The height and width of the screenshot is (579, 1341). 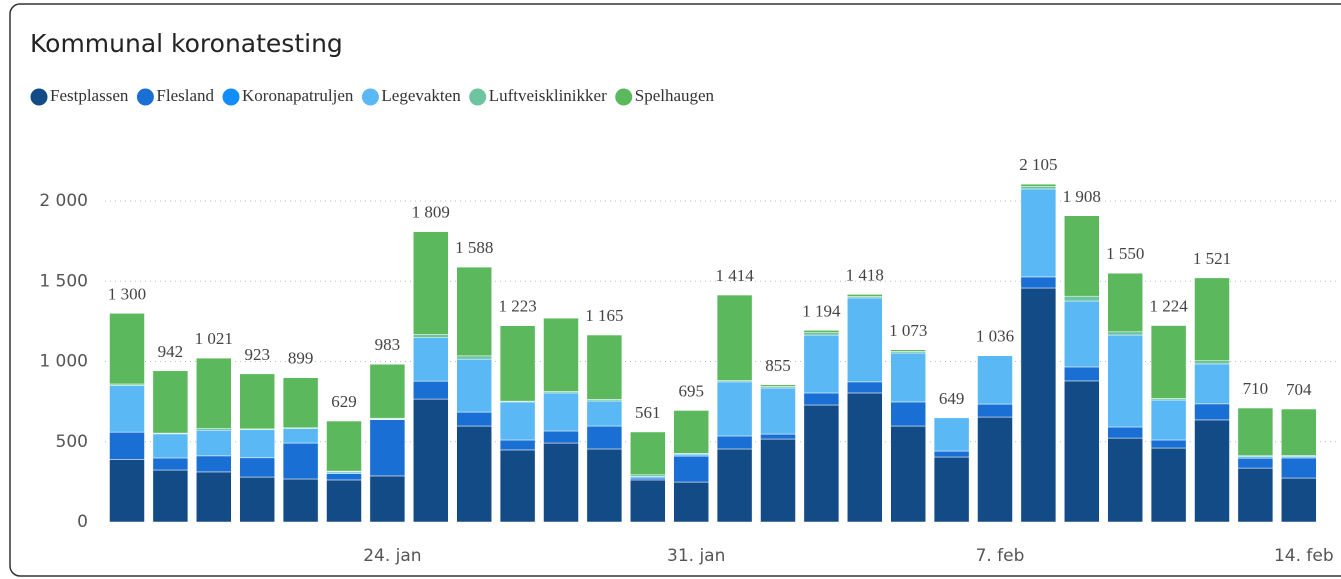 What do you see at coordinates (1168, 306) in the screenshot?
I see `total-label: 1 224` at bounding box center [1168, 306].